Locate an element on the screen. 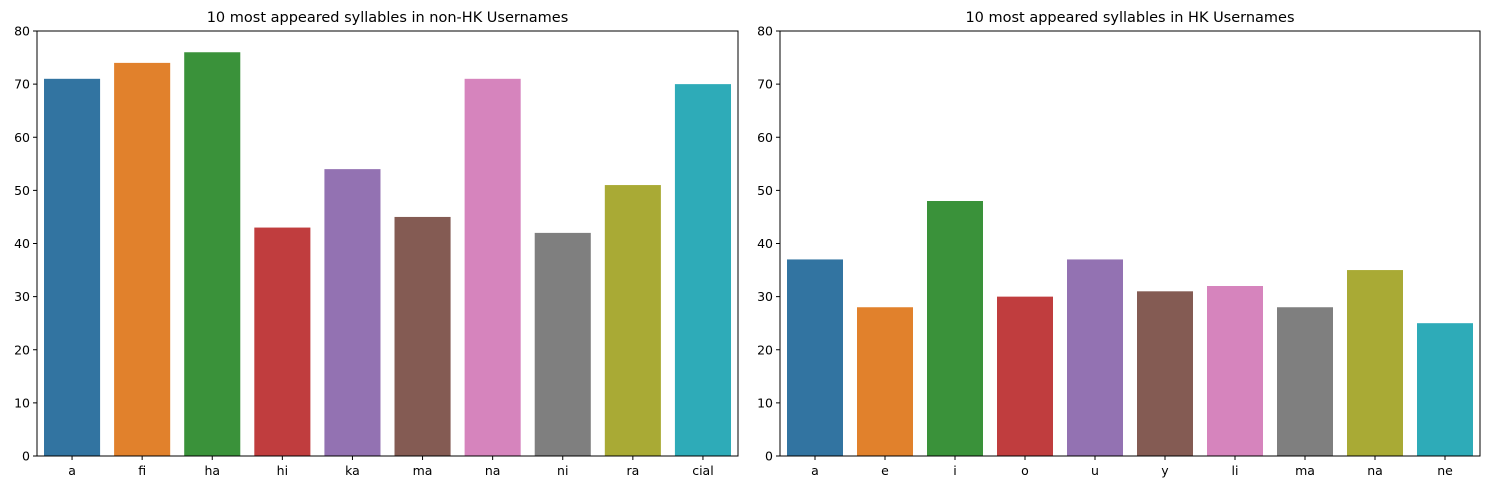 The image size is (1490, 490). bar-ka is located at coordinates (352, 313).